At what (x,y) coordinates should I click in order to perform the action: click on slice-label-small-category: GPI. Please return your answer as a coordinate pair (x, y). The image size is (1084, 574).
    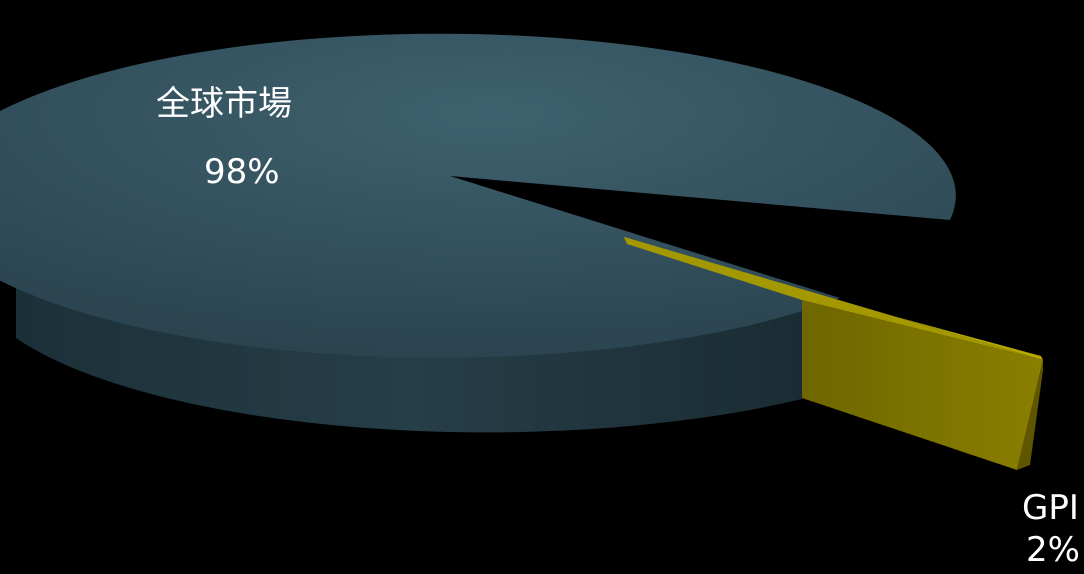
    Looking at the image, I should click on (1050, 508).